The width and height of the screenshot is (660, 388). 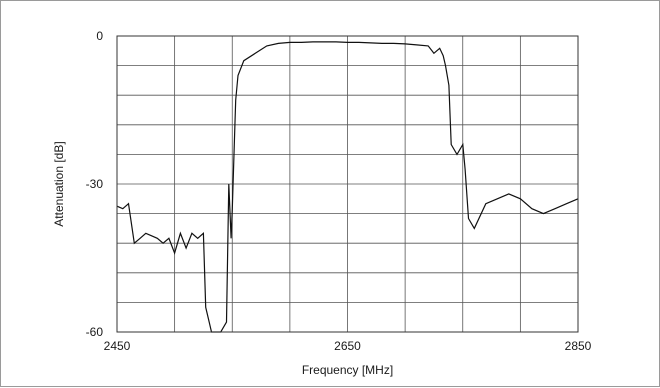 What do you see at coordinates (347, 346) in the screenshot?
I see `x-tick-label: 2650` at bounding box center [347, 346].